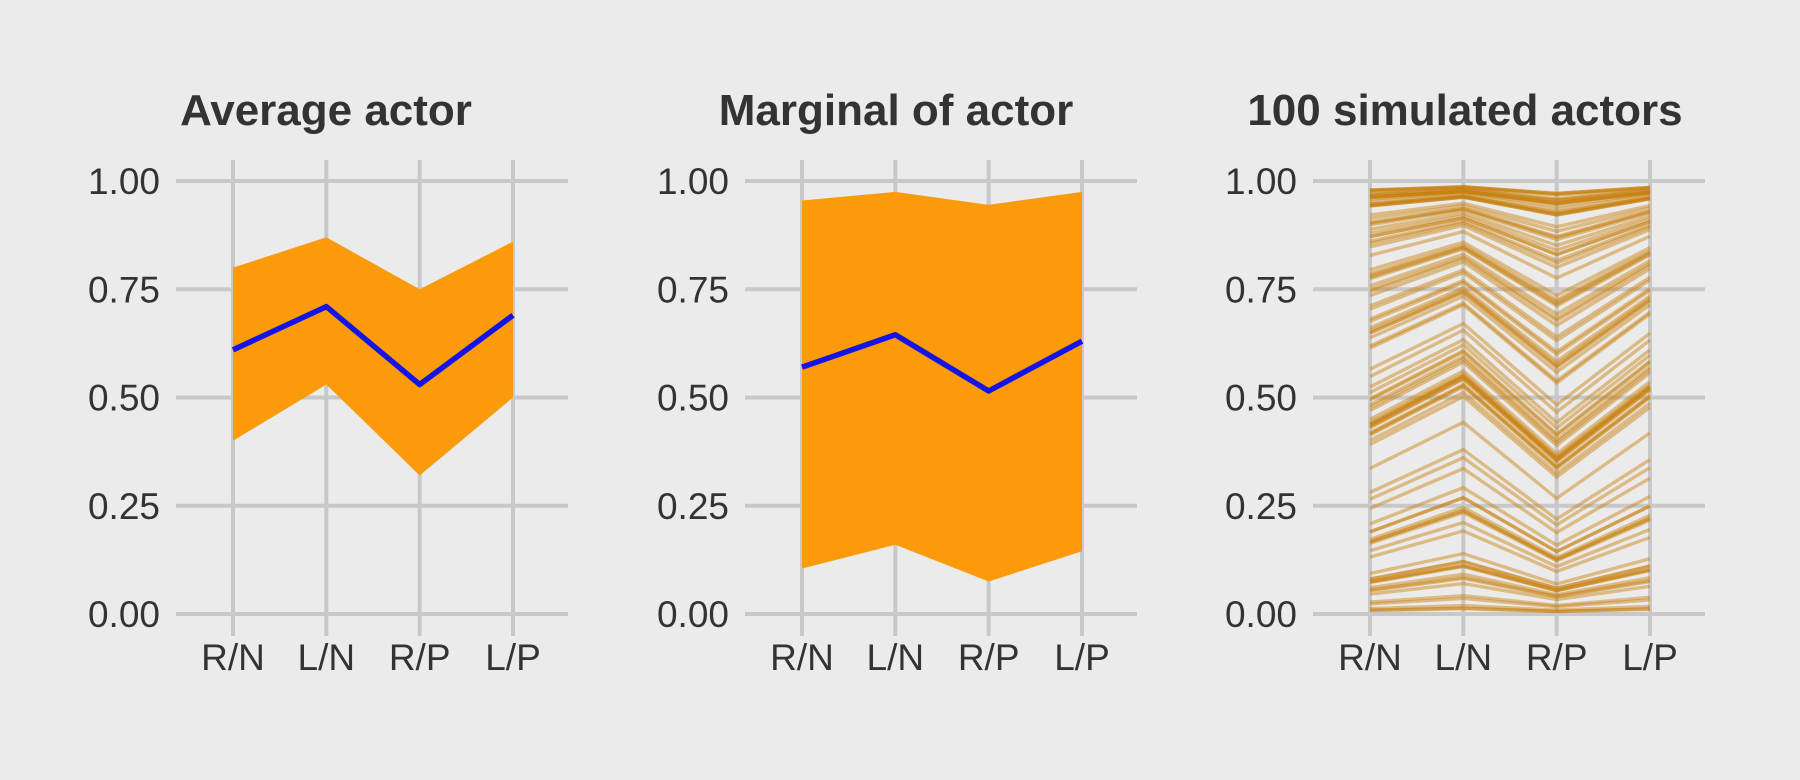  What do you see at coordinates (373, 345) in the screenshot?
I see `posterior-mean-line` at bounding box center [373, 345].